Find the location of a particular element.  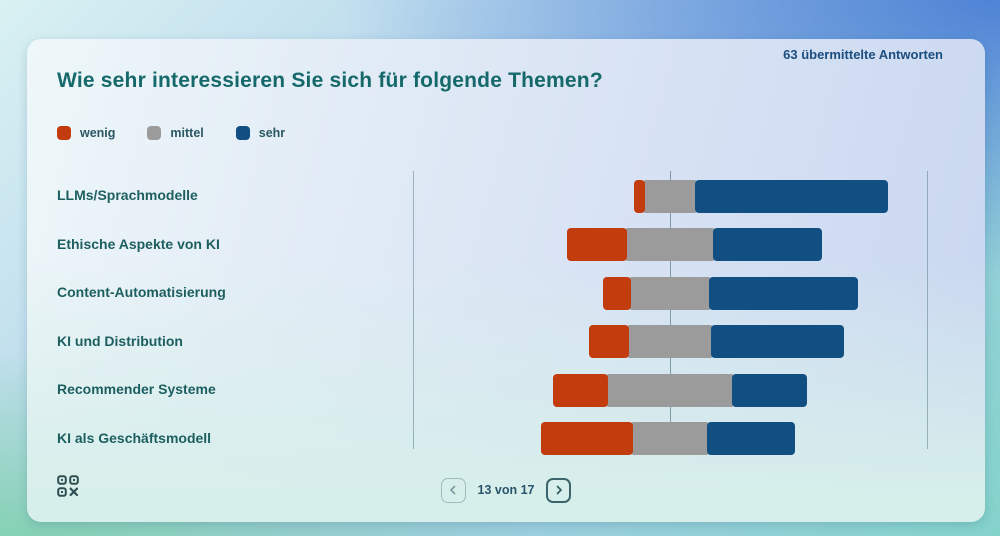

category-label: Recommender Systeme is located at coordinates (136, 389).